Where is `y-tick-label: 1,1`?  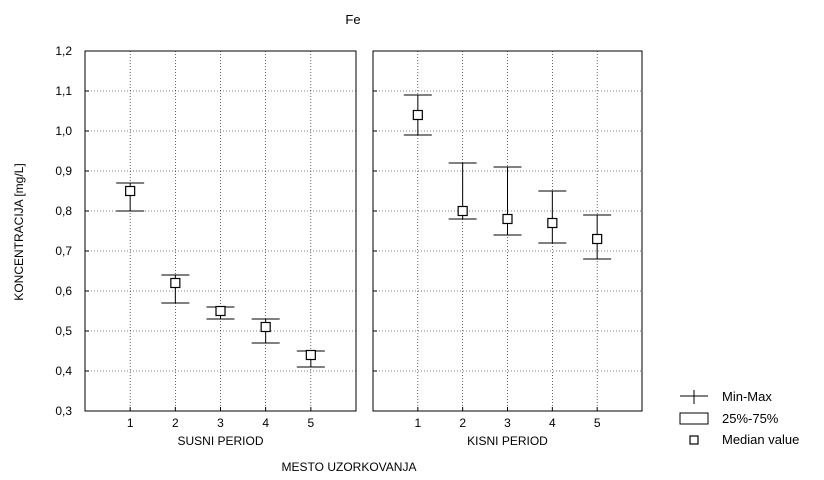
y-tick-label: 1,1 is located at coordinates (63, 91).